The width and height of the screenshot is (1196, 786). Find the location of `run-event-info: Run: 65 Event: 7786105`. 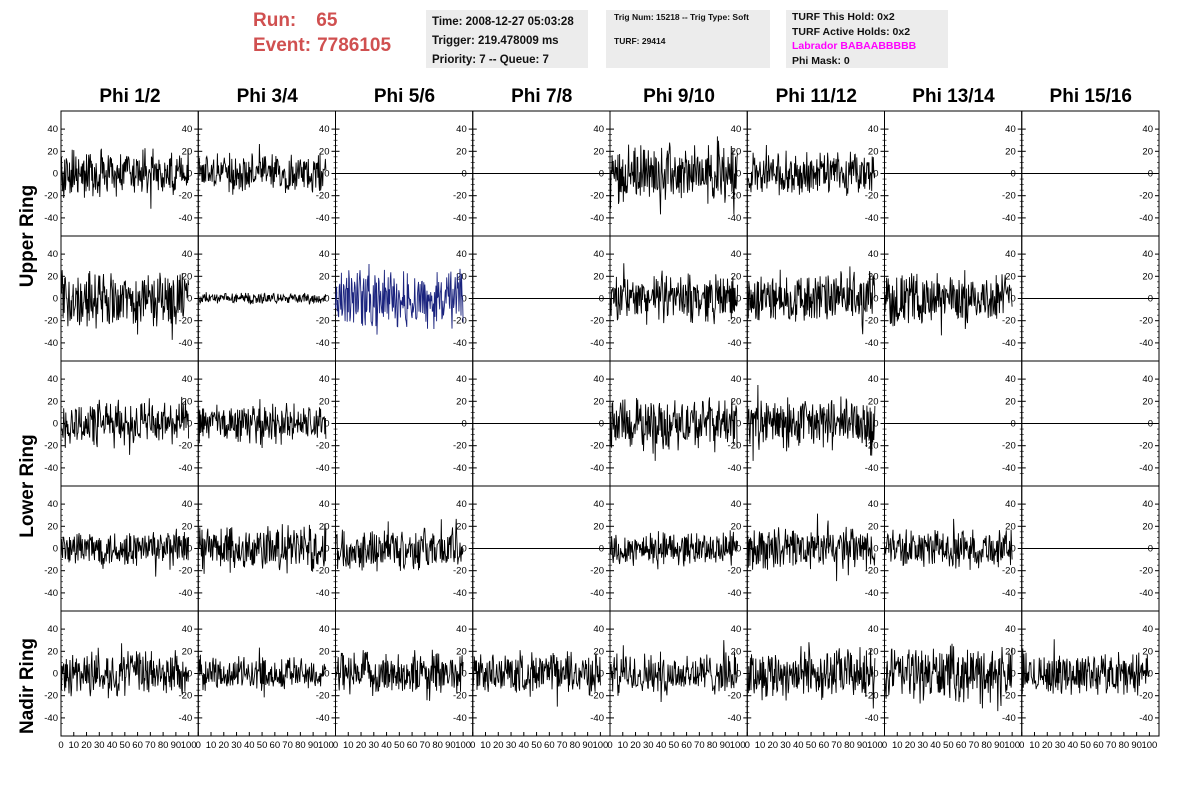

run-event-info: Run: 65 Event: 7786105 is located at coordinates (322, 33).